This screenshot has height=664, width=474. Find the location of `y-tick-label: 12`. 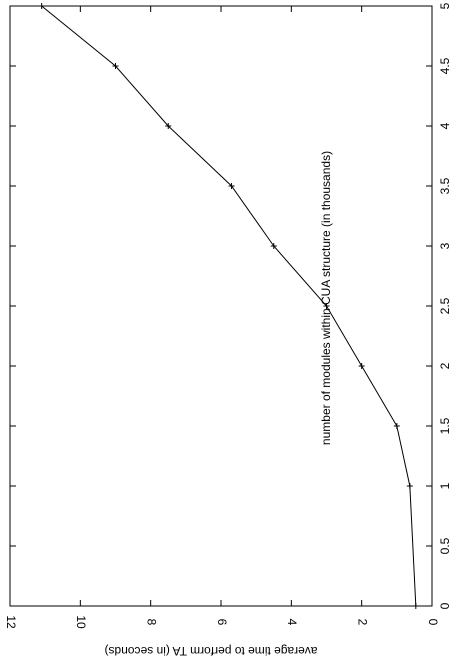

y-tick-label: 12 is located at coordinates (11, 622).